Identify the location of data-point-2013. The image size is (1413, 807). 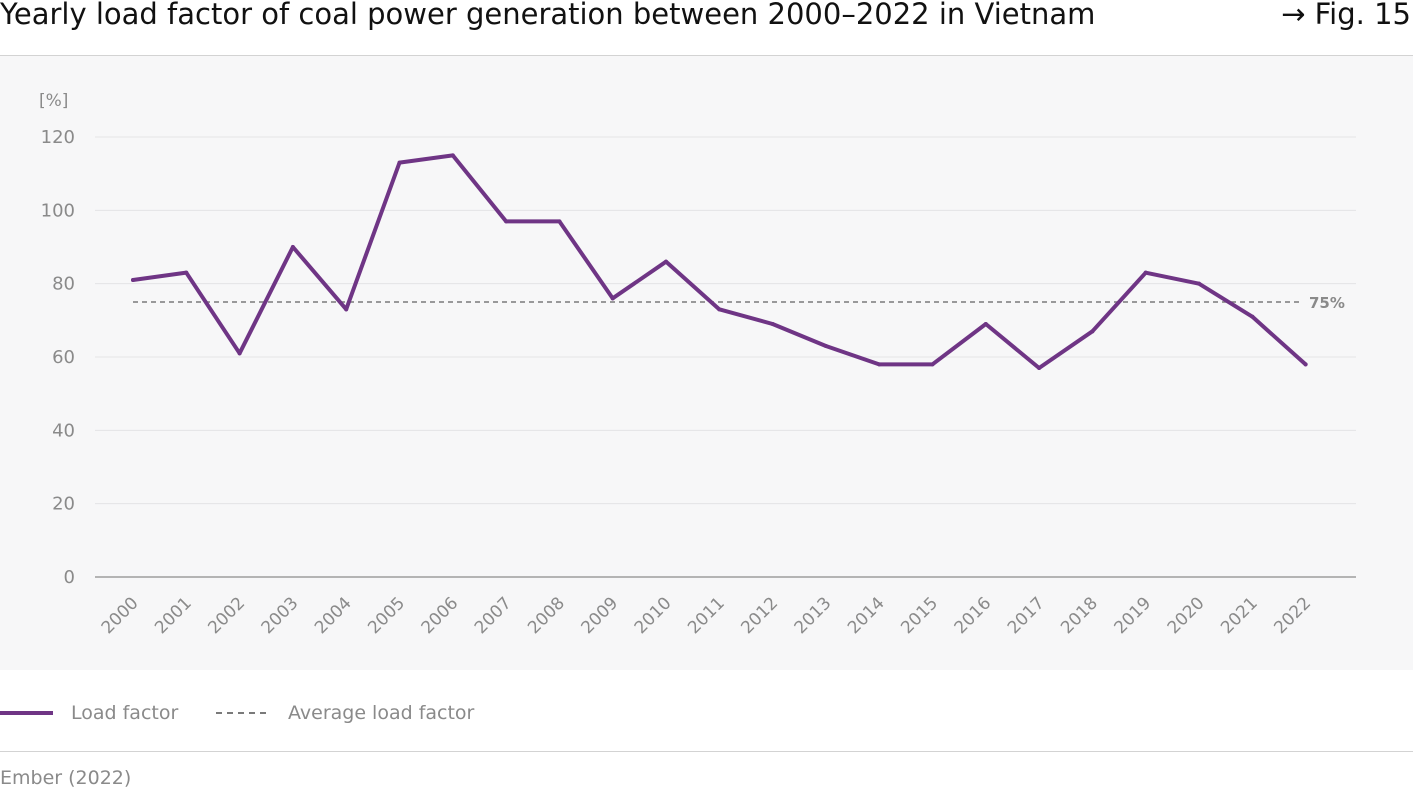
(825, 346).